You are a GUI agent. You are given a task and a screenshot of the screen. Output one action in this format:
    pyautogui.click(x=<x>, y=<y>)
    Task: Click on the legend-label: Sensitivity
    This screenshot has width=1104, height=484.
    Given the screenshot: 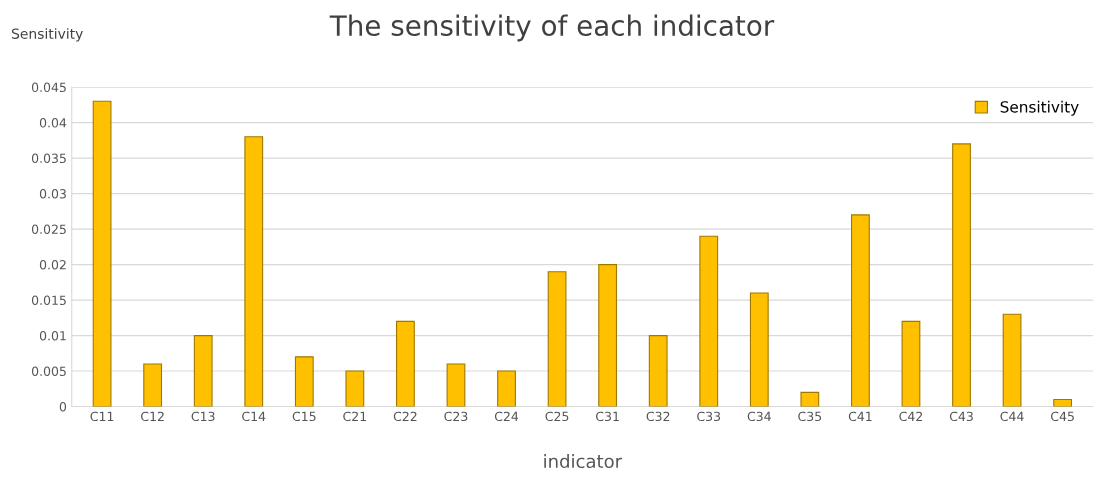 What is the action you would take?
    pyautogui.click(x=1039, y=108)
    